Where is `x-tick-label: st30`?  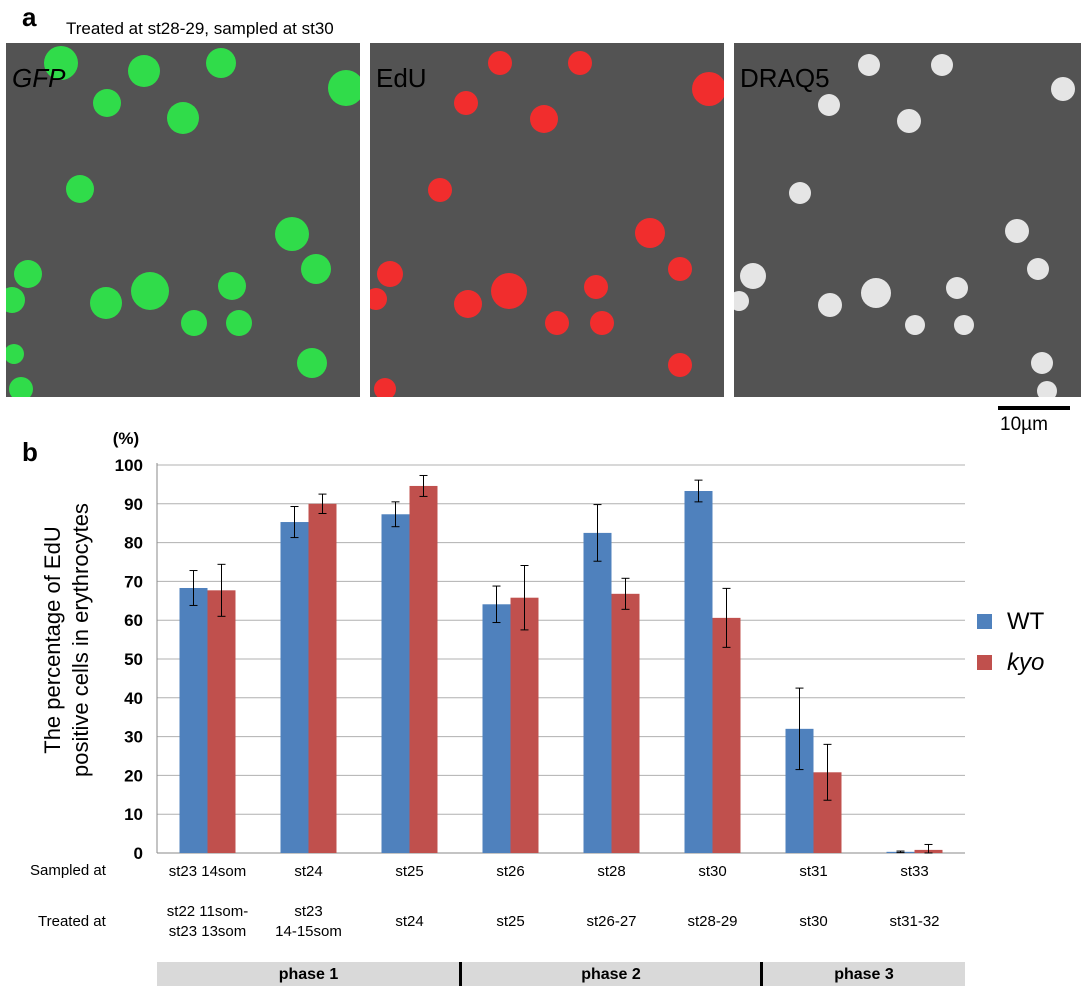 x-tick-label: st30 is located at coordinates (712, 871).